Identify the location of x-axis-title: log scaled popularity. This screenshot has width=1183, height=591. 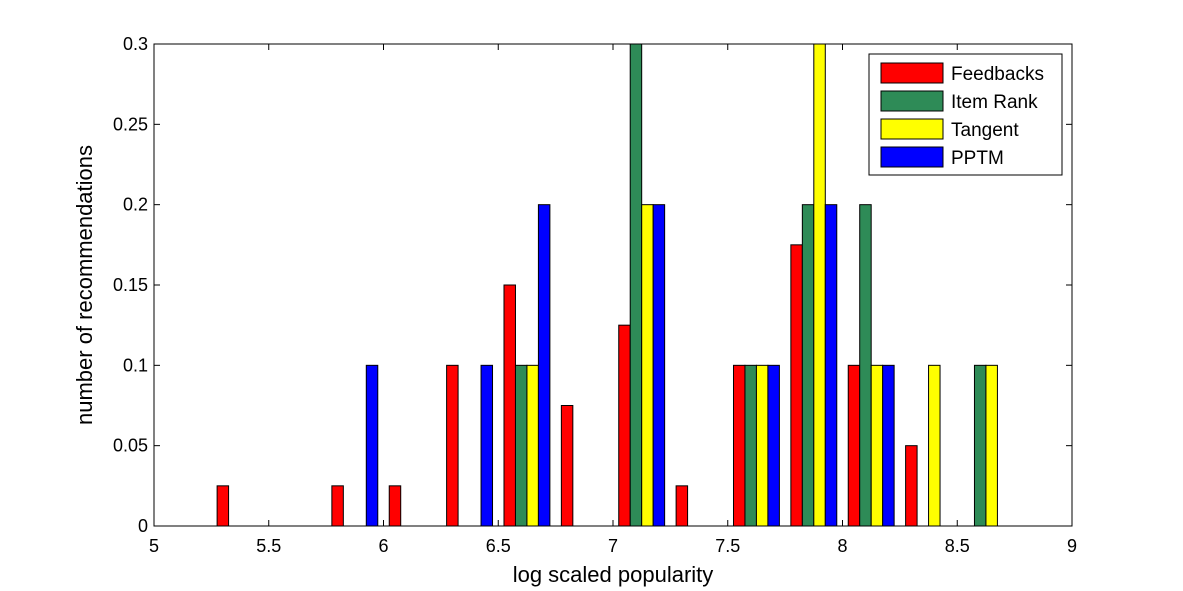
(613, 574).